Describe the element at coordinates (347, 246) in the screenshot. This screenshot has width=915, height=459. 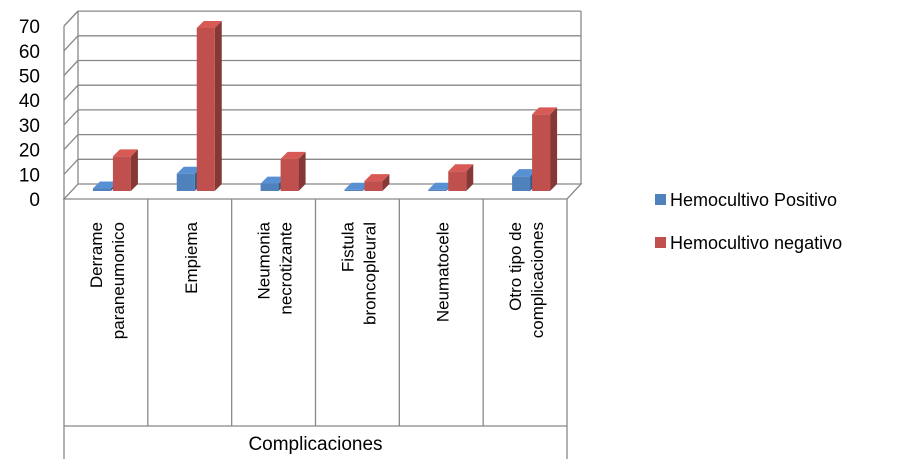
I see `category-label: Fistula` at that location.